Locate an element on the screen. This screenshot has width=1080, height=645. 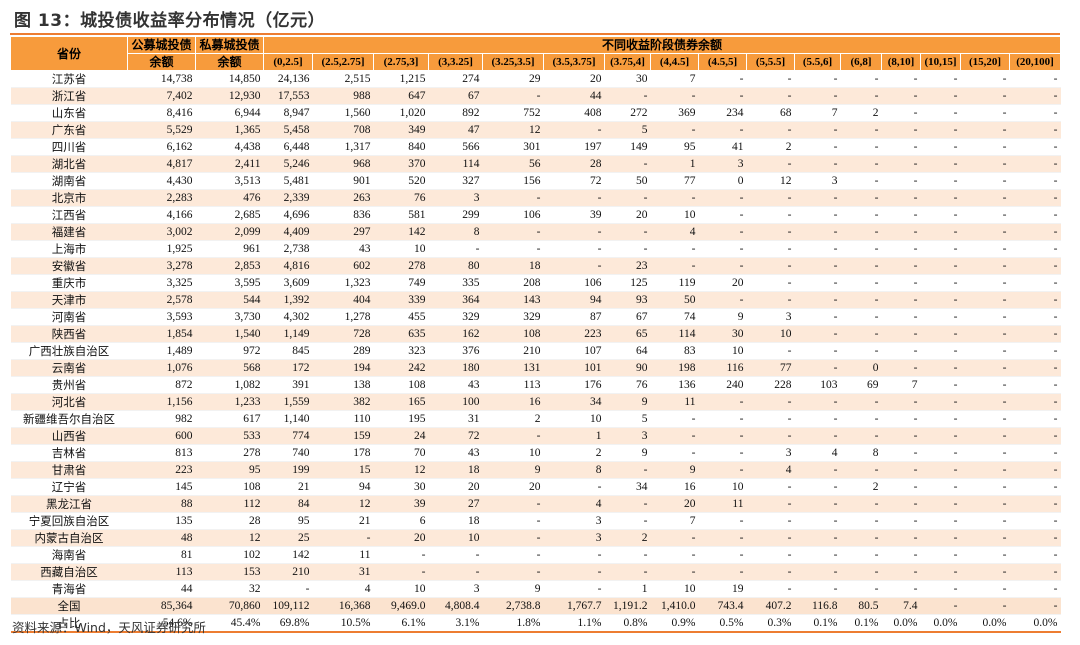
table-cell: 476 is located at coordinates (229, 198).